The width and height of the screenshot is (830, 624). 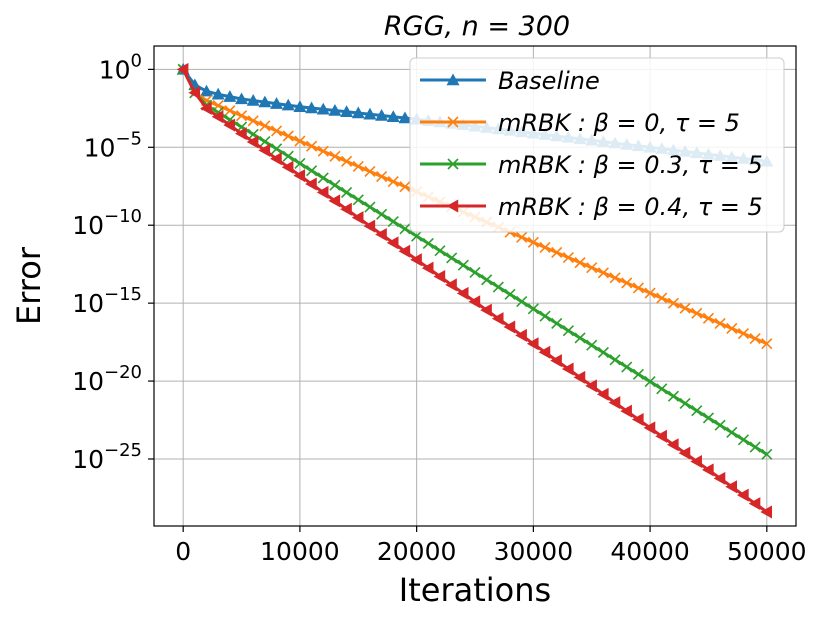 I want to click on x-tick-label: 50000, so click(x=767, y=551).